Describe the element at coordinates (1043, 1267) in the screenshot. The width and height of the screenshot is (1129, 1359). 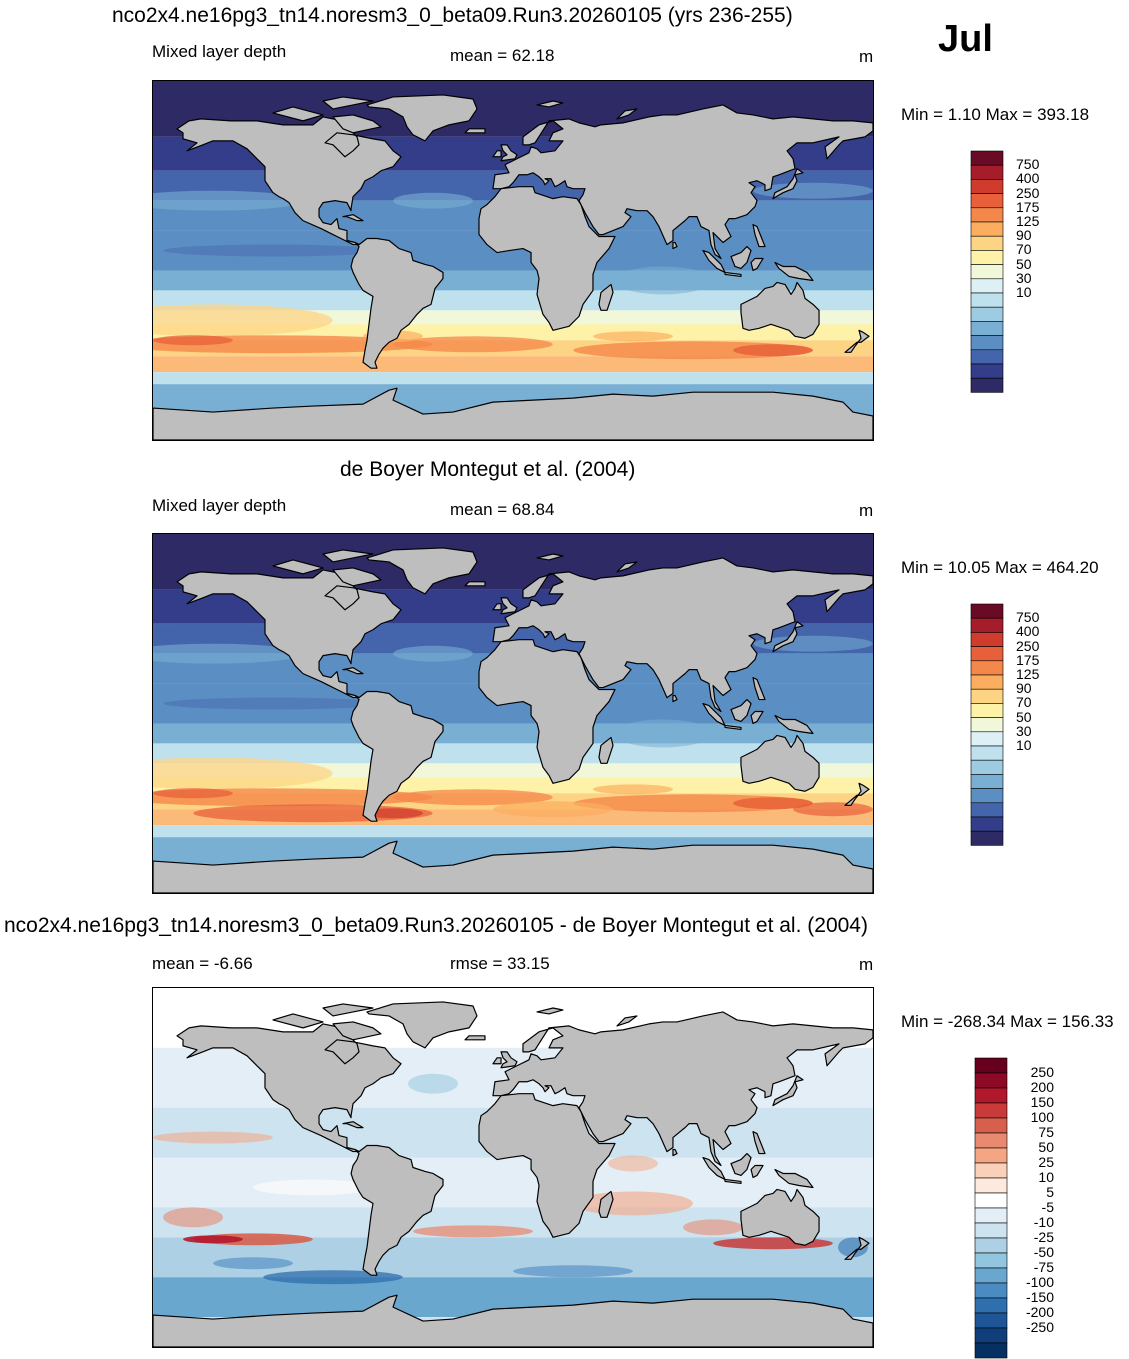
I see `colorbar-tick-label: -75` at that location.